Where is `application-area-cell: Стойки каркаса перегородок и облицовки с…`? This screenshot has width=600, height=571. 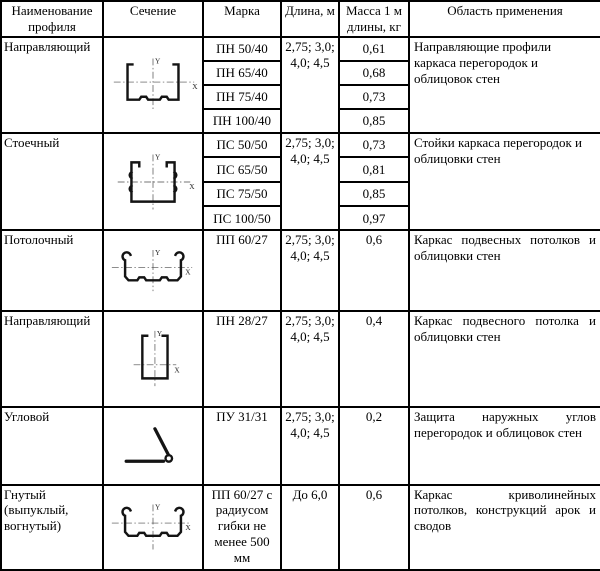 application-area-cell: Стойки каркаса перегородок и облицовки с… is located at coordinates (504, 181).